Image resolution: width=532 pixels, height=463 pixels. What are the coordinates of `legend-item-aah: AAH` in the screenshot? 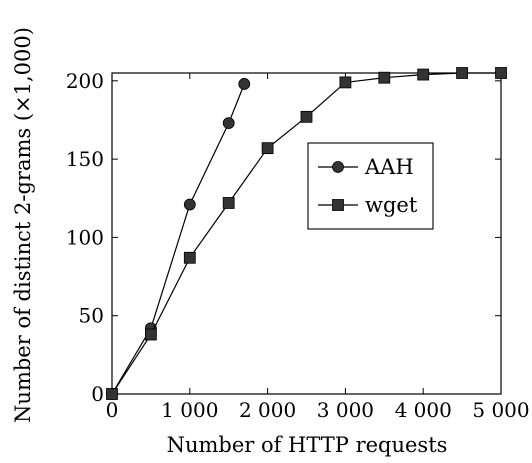 It's located at (366, 167).